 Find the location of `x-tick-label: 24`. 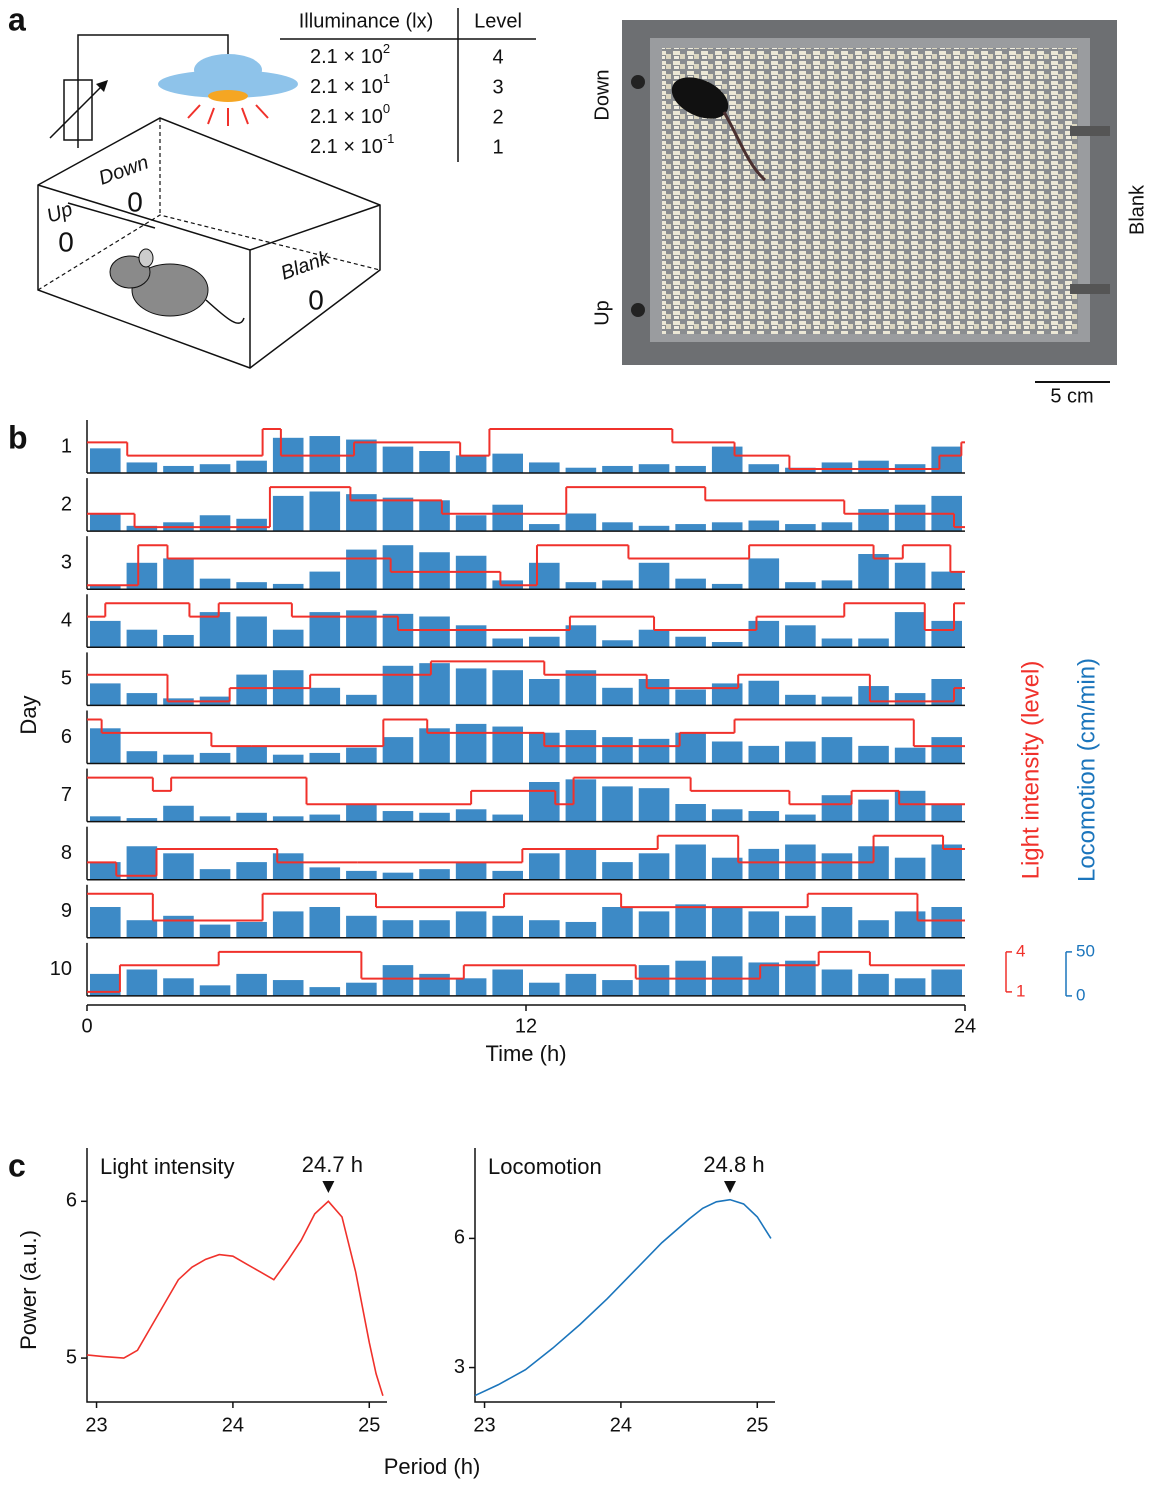

x-tick-label: 24 is located at coordinates (233, 1425).